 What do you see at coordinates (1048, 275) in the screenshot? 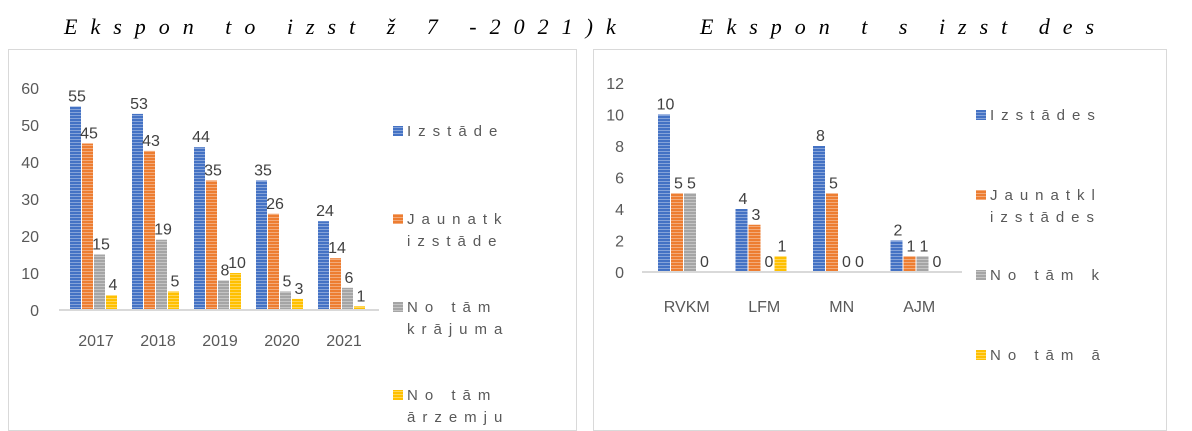
I see `legend-entry: No tām k` at bounding box center [1048, 275].